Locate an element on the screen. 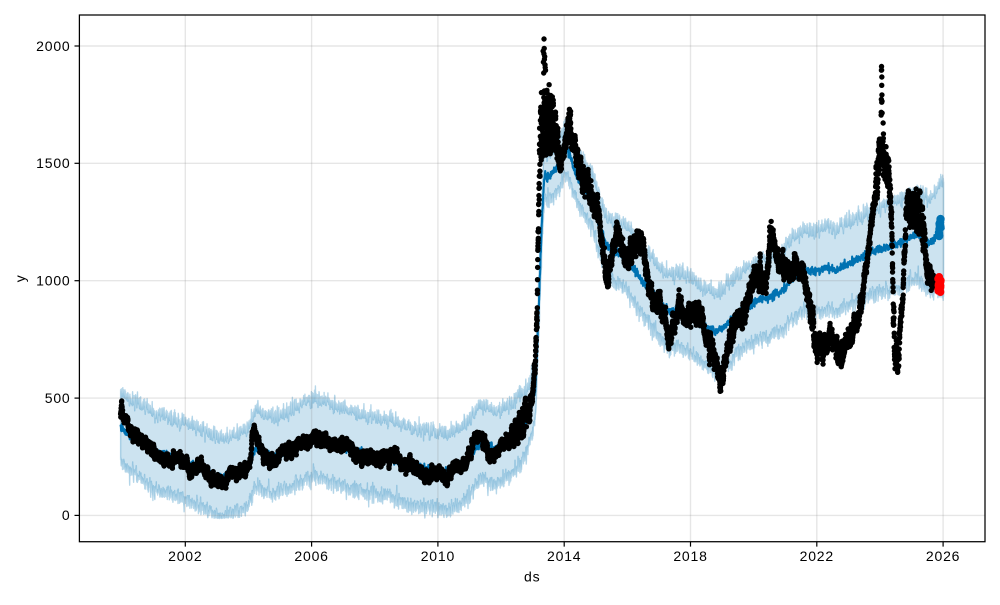 This screenshot has height=605, width=1000. svg-text: ds is located at coordinates (532, 577).